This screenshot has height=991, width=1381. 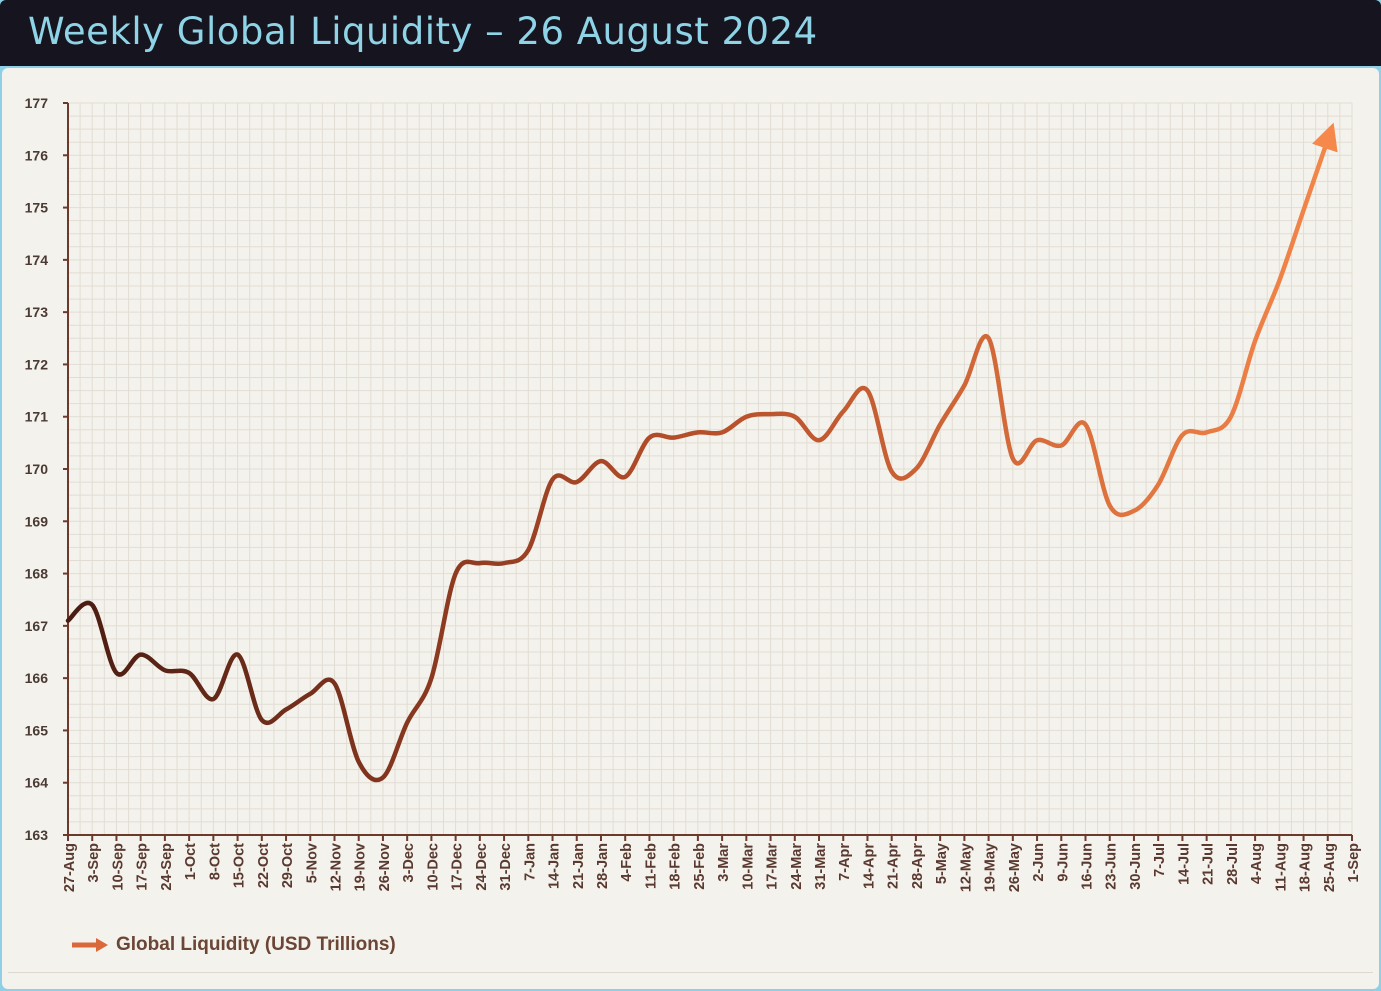 I want to click on x-tick-label: 18-Aug, so click(x=1306, y=867).